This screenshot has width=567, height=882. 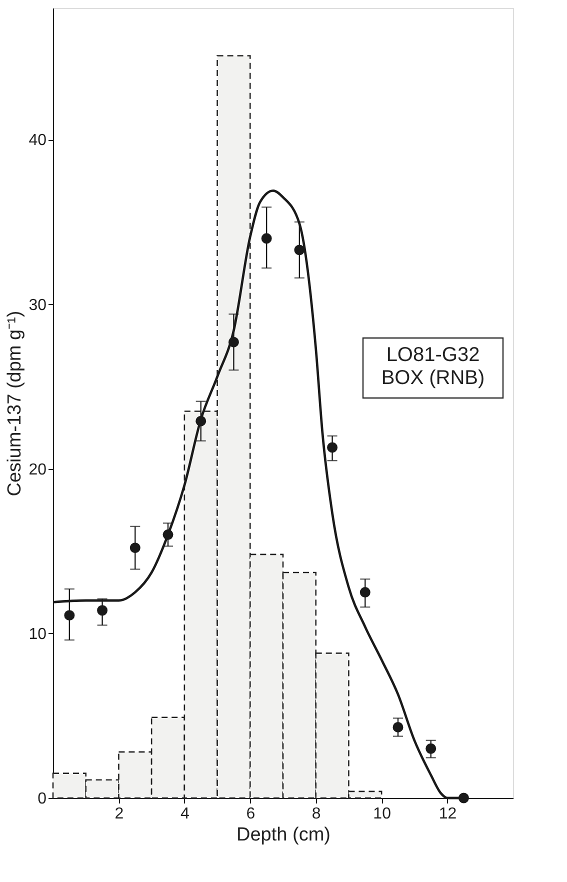 I want to click on x-axis-title: Depth (cm), so click(x=283, y=835).